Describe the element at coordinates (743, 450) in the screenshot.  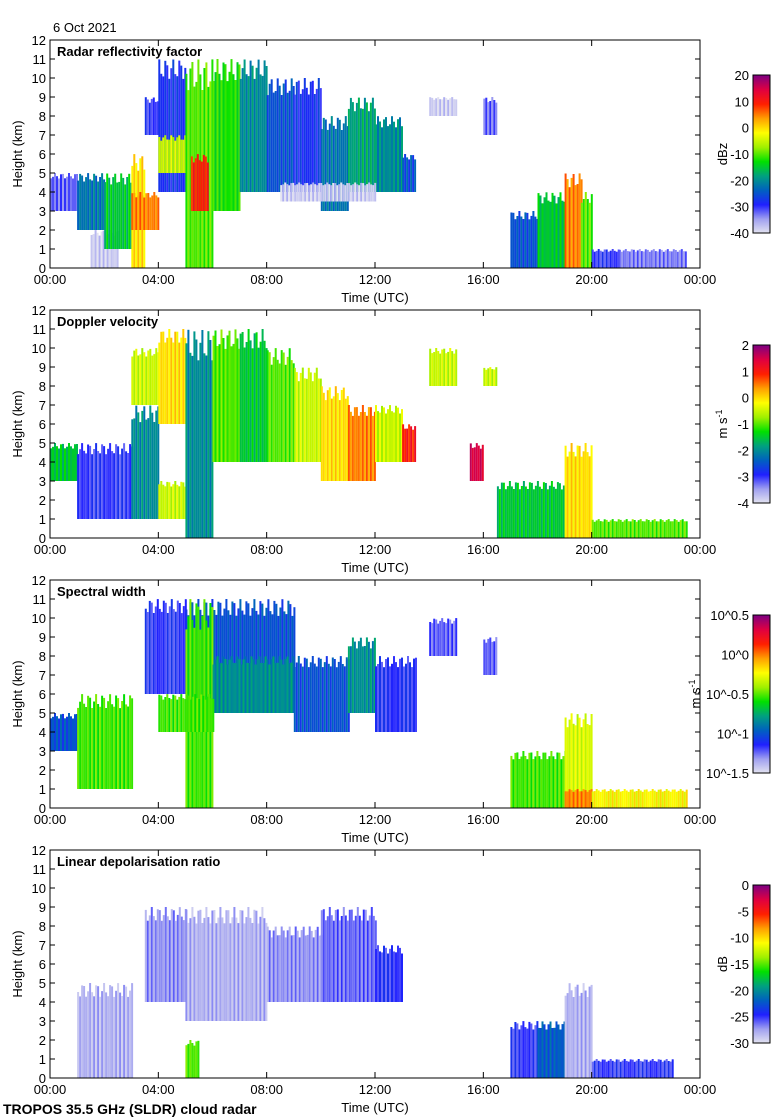
I see `colorbar-tick-label: -2` at that location.